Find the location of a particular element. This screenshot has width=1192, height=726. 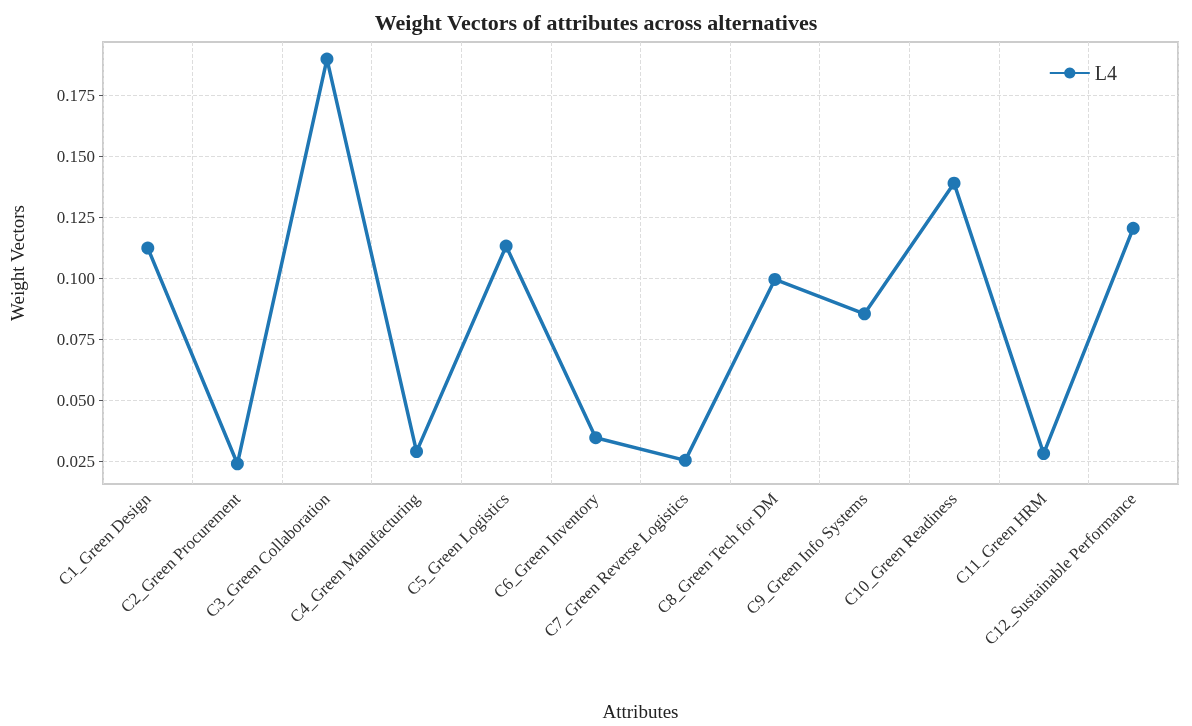

y-tick-label: 0.175 is located at coordinates (75, 96).